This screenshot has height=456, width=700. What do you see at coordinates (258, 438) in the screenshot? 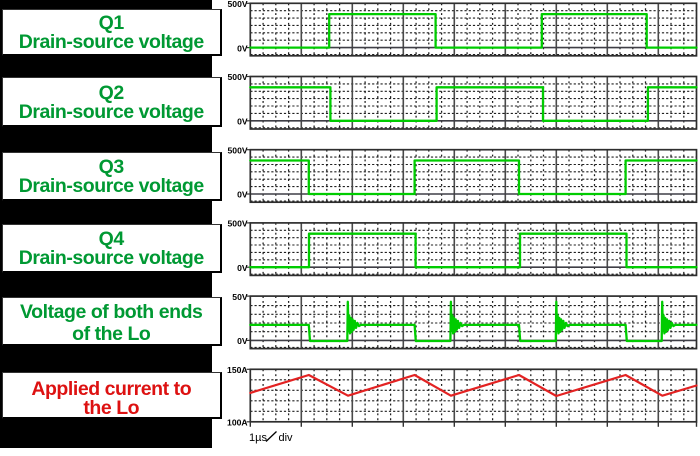
I see `svg-text: 1µs` at bounding box center [258, 438].